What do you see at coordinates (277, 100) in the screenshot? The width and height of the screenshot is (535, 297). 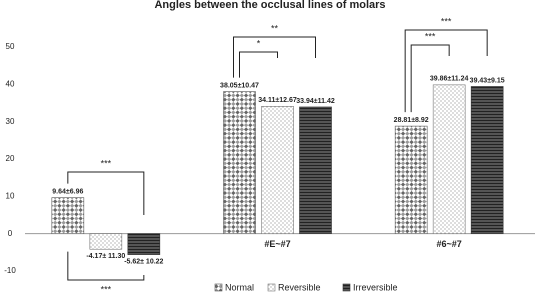 I see `value-label: 34.11±12.67` at bounding box center [277, 100].